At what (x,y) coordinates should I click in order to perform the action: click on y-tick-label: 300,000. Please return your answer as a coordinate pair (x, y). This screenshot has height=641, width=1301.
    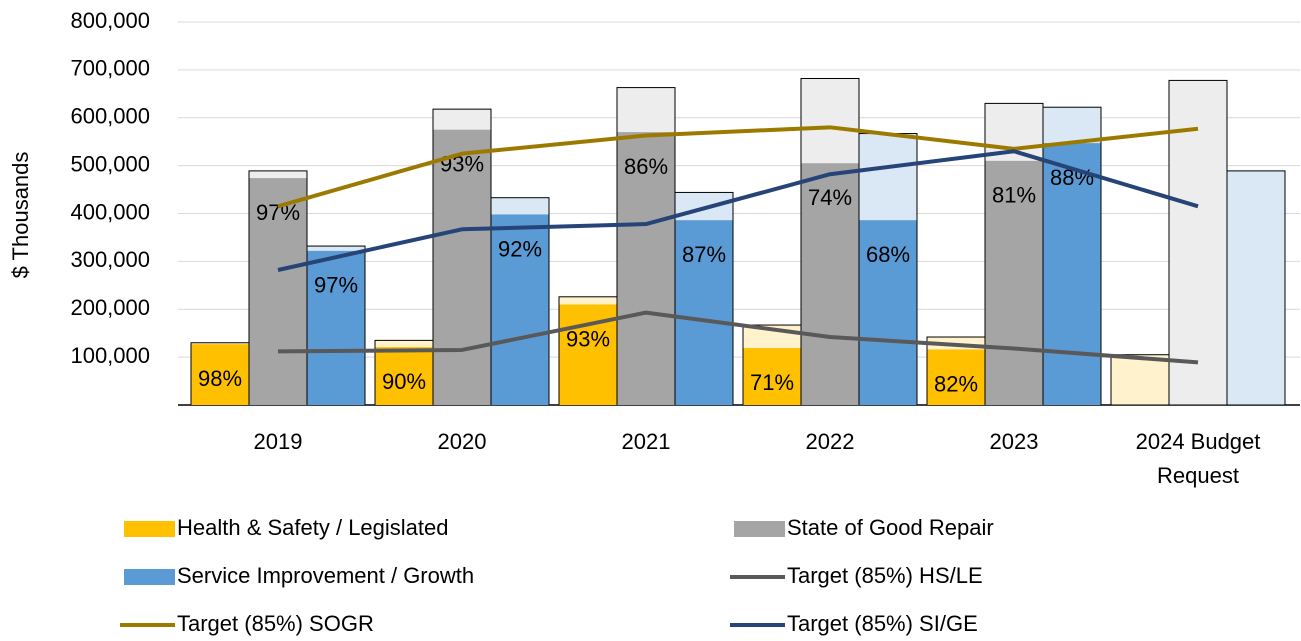
    Looking at the image, I should click on (110, 259).